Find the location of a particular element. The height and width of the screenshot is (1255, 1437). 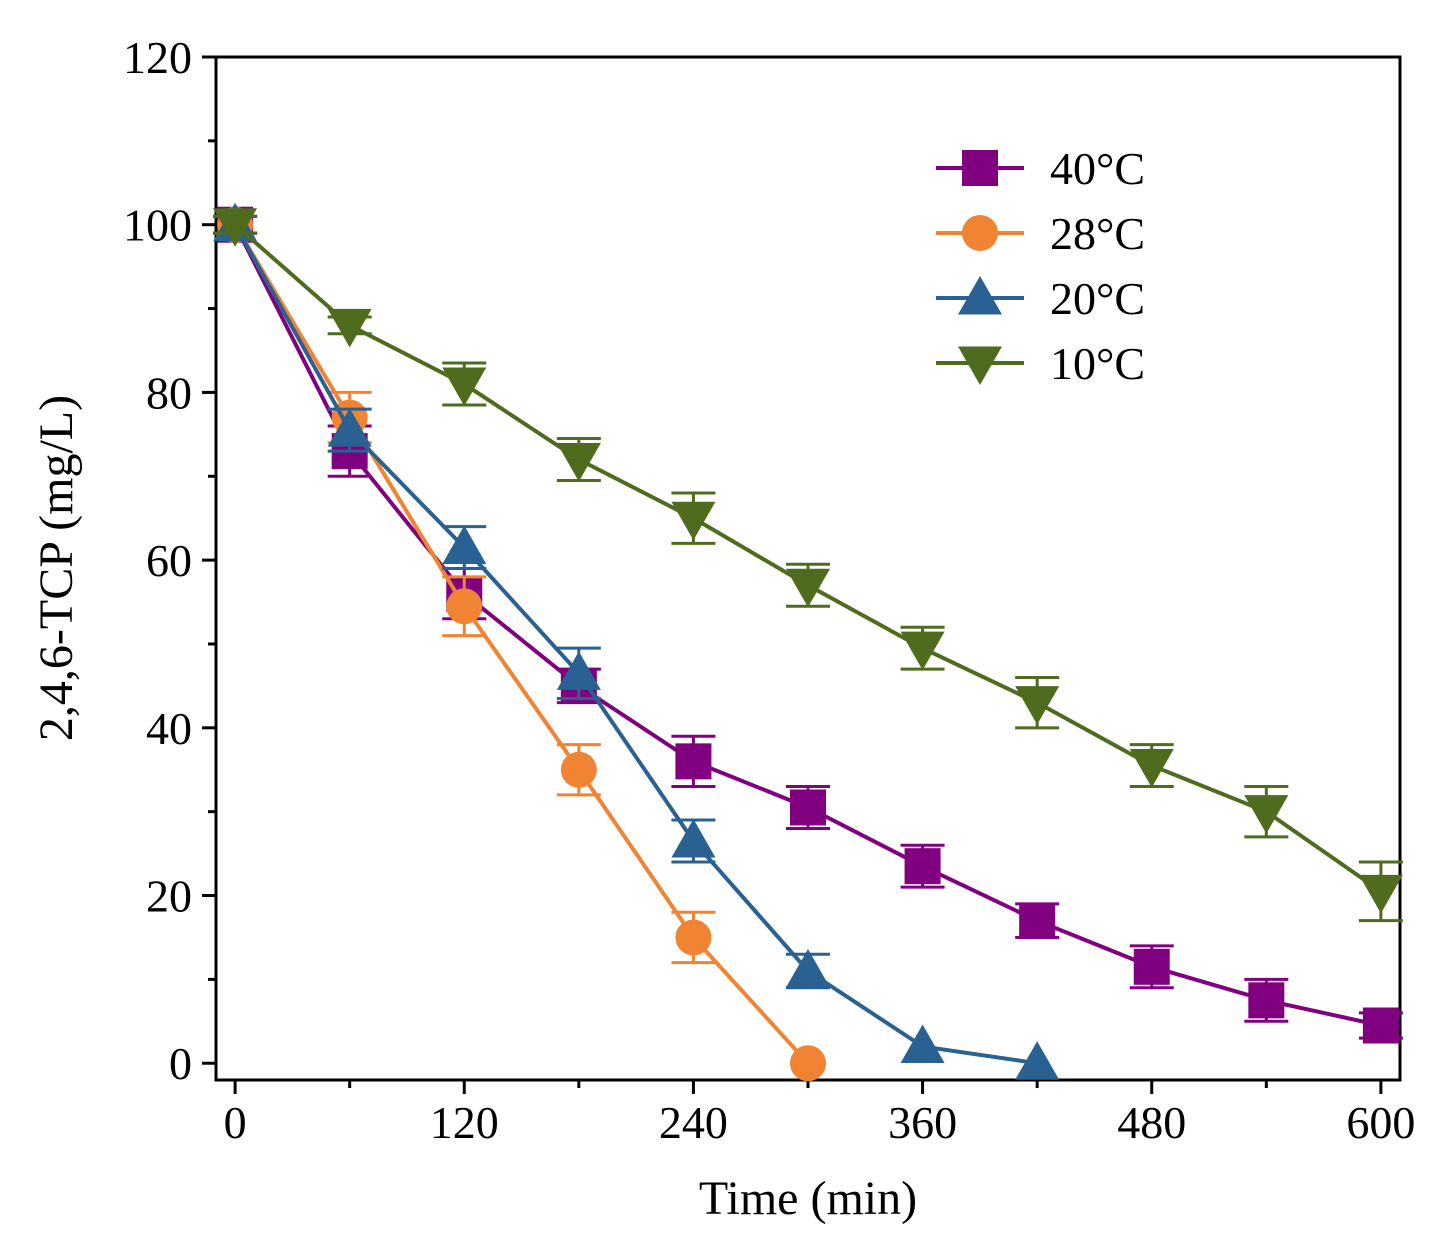

x-tick-label: 240 is located at coordinates (693, 1122).